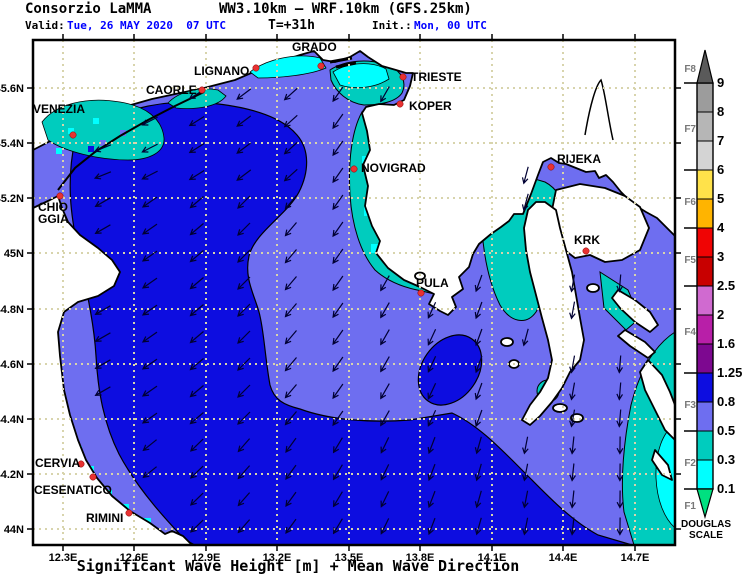  What do you see at coordinates (563, 558) in the screenshot?
I see `lon-label: 14.4E` at bounding box center [563, 558].